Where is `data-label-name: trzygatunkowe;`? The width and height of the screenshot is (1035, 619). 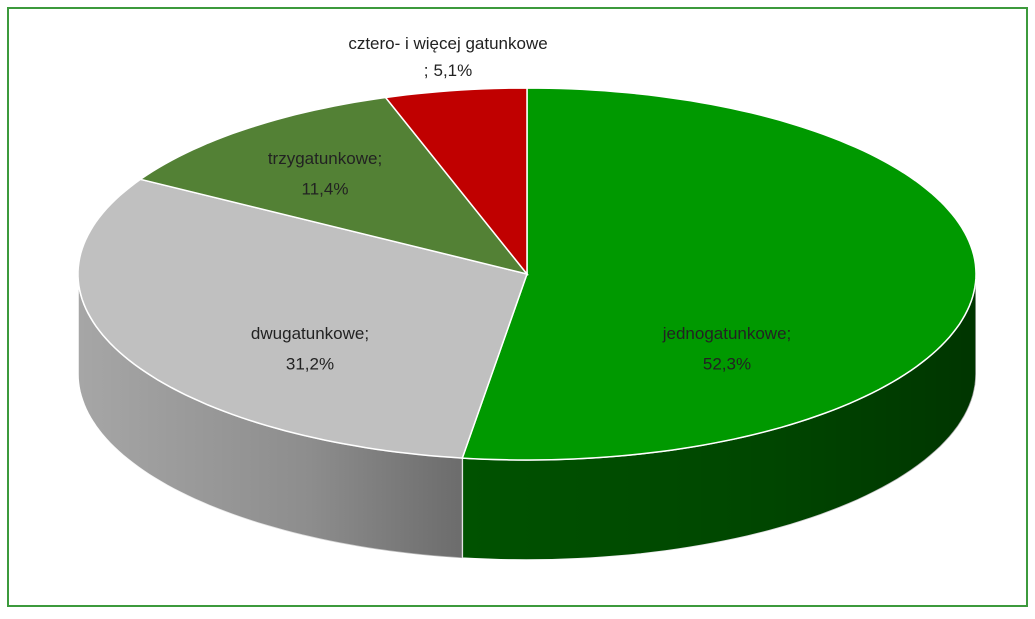
data-label-name: trzygatunkowe; is located at coordinates (325, 158).